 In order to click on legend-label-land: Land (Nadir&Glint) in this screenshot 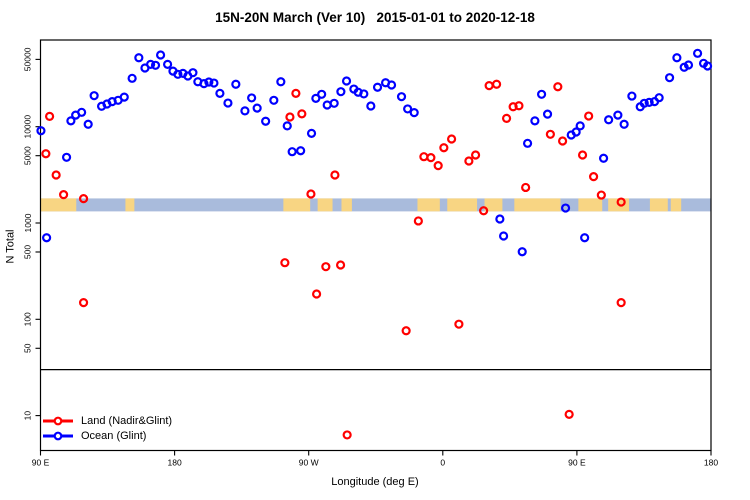, I will do `click(127, 421)`.